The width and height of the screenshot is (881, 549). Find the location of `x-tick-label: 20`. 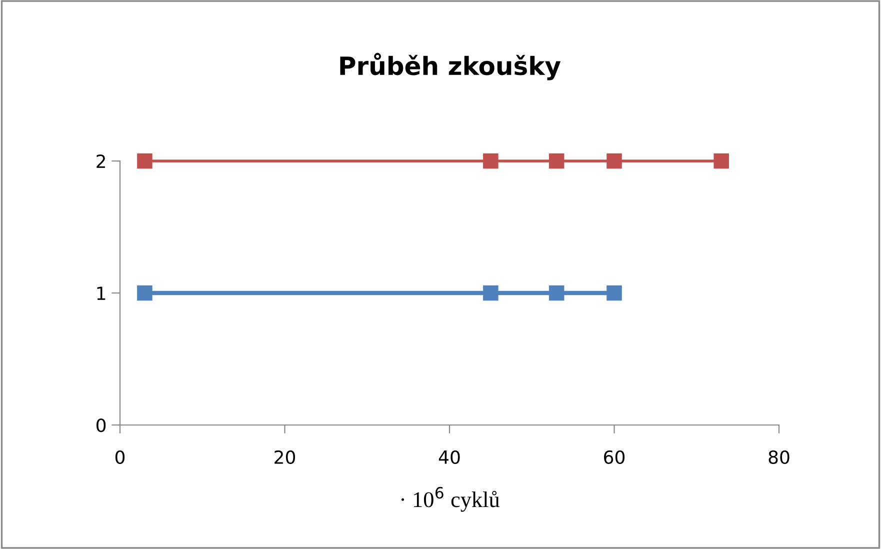

x-tick-label: 20 is located at coordinates (285, 457).